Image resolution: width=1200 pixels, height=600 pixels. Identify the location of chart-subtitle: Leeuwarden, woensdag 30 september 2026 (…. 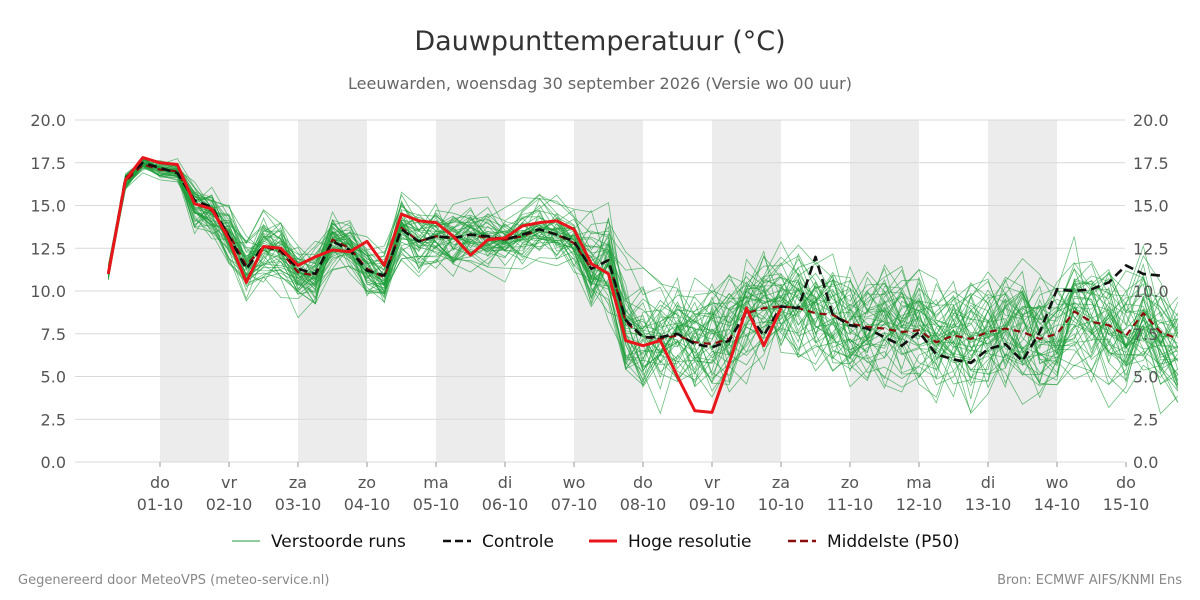
(600, 83).